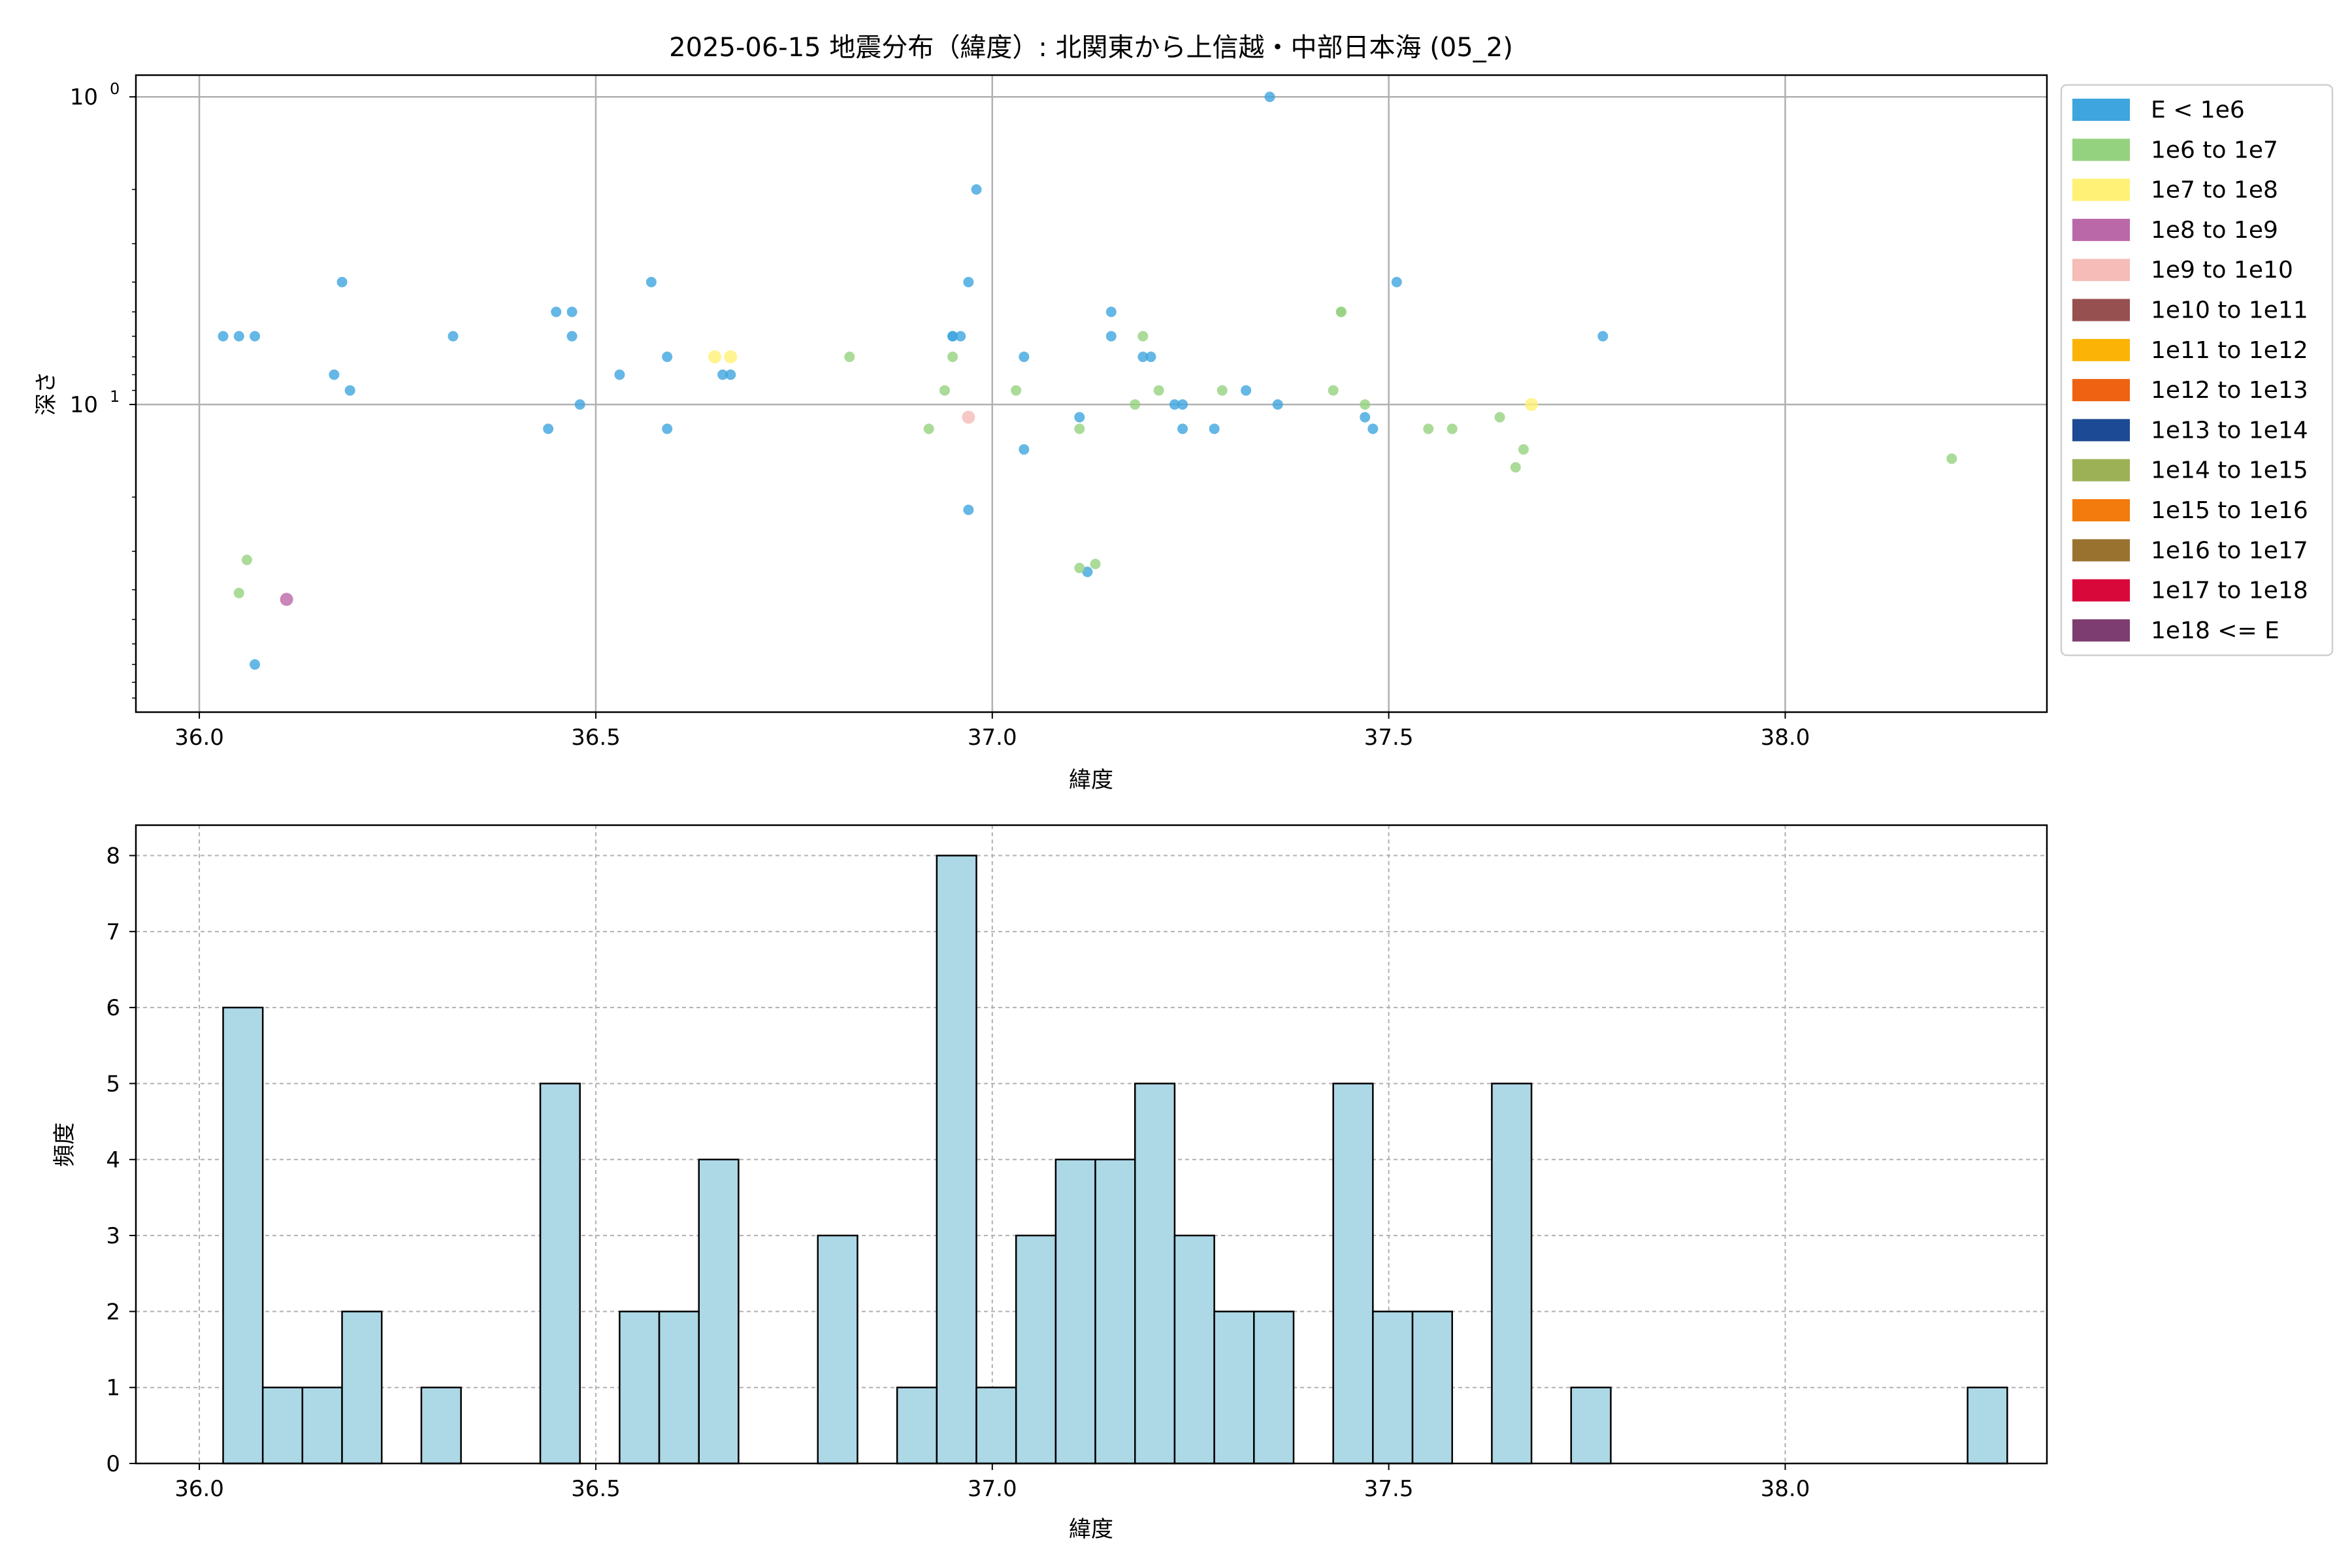 Image resolution: width=2352 pixels, height=1568 pixels. I want to click on legend-label: 1e17 to 1e18, so click(2229, 591).